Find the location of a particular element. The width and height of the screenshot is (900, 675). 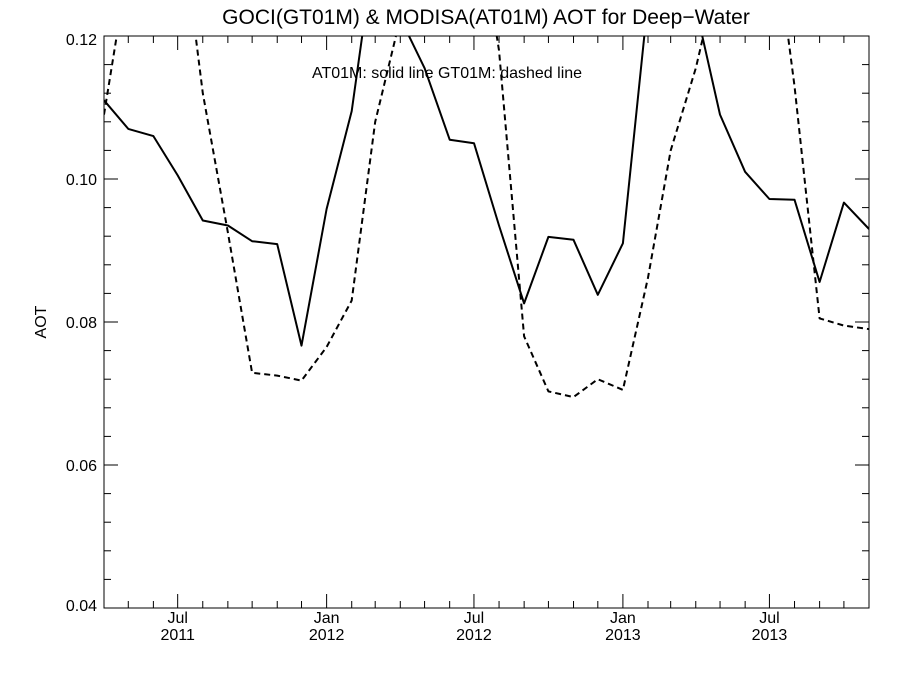

y-tick-label: 0.10 is located at coordinates (81, 180).